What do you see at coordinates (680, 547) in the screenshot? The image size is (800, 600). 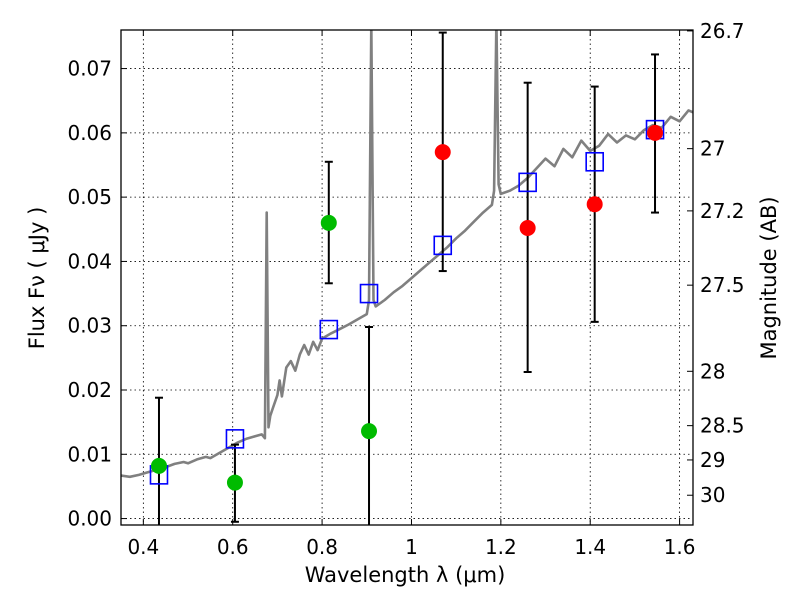 I see `x-tick-label: 1.6` at bounding box center [680, 547].